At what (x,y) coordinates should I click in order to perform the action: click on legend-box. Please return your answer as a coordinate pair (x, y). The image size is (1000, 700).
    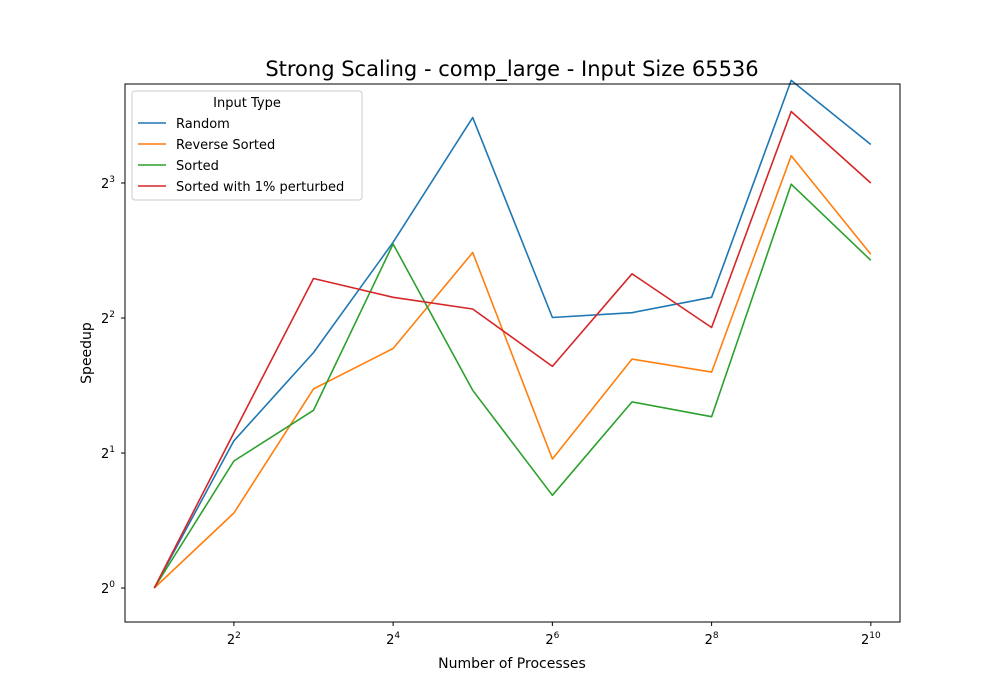
    Looking at the image, I should click on (247, 145).